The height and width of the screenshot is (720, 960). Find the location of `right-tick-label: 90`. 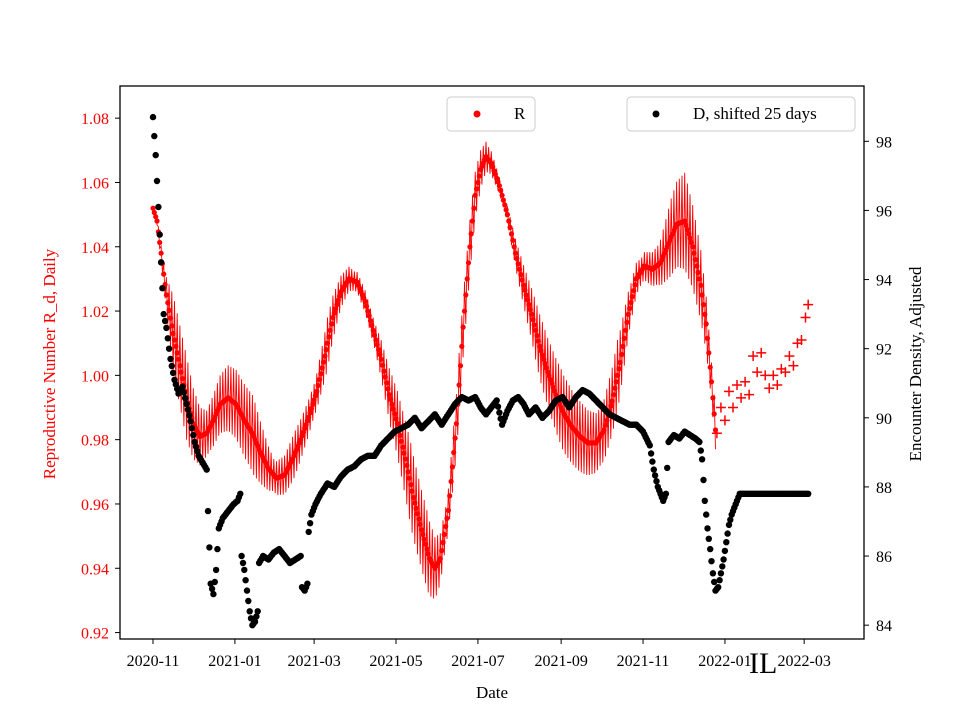

right-tick-label: 90 is located at coordinates (884, 419).